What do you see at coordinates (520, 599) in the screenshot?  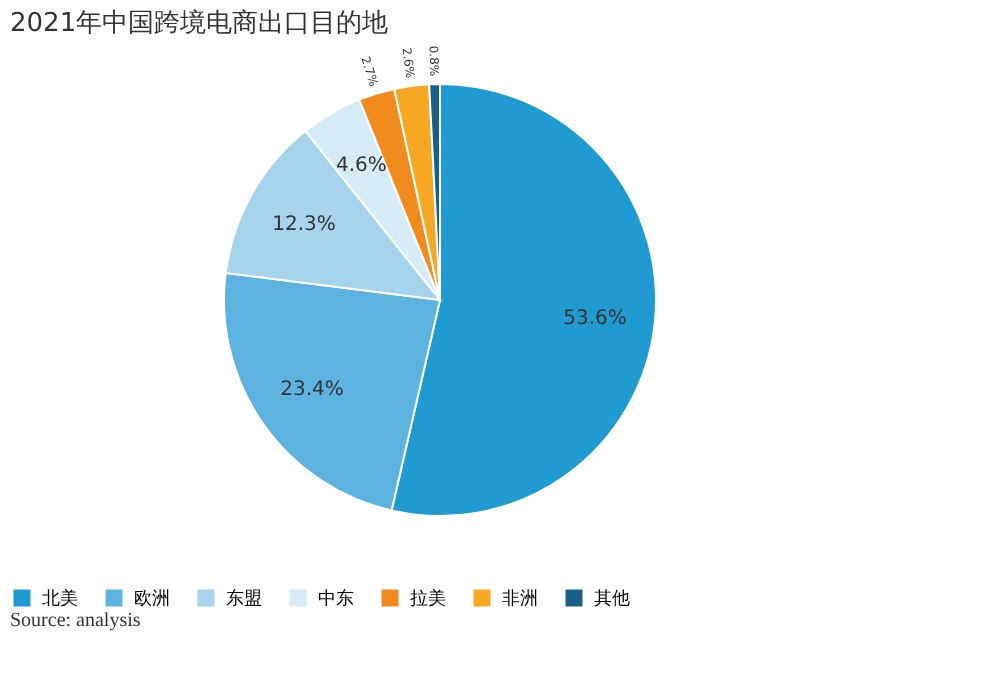 I see `legend-label: 非洲` at bounding box center [520, 599].